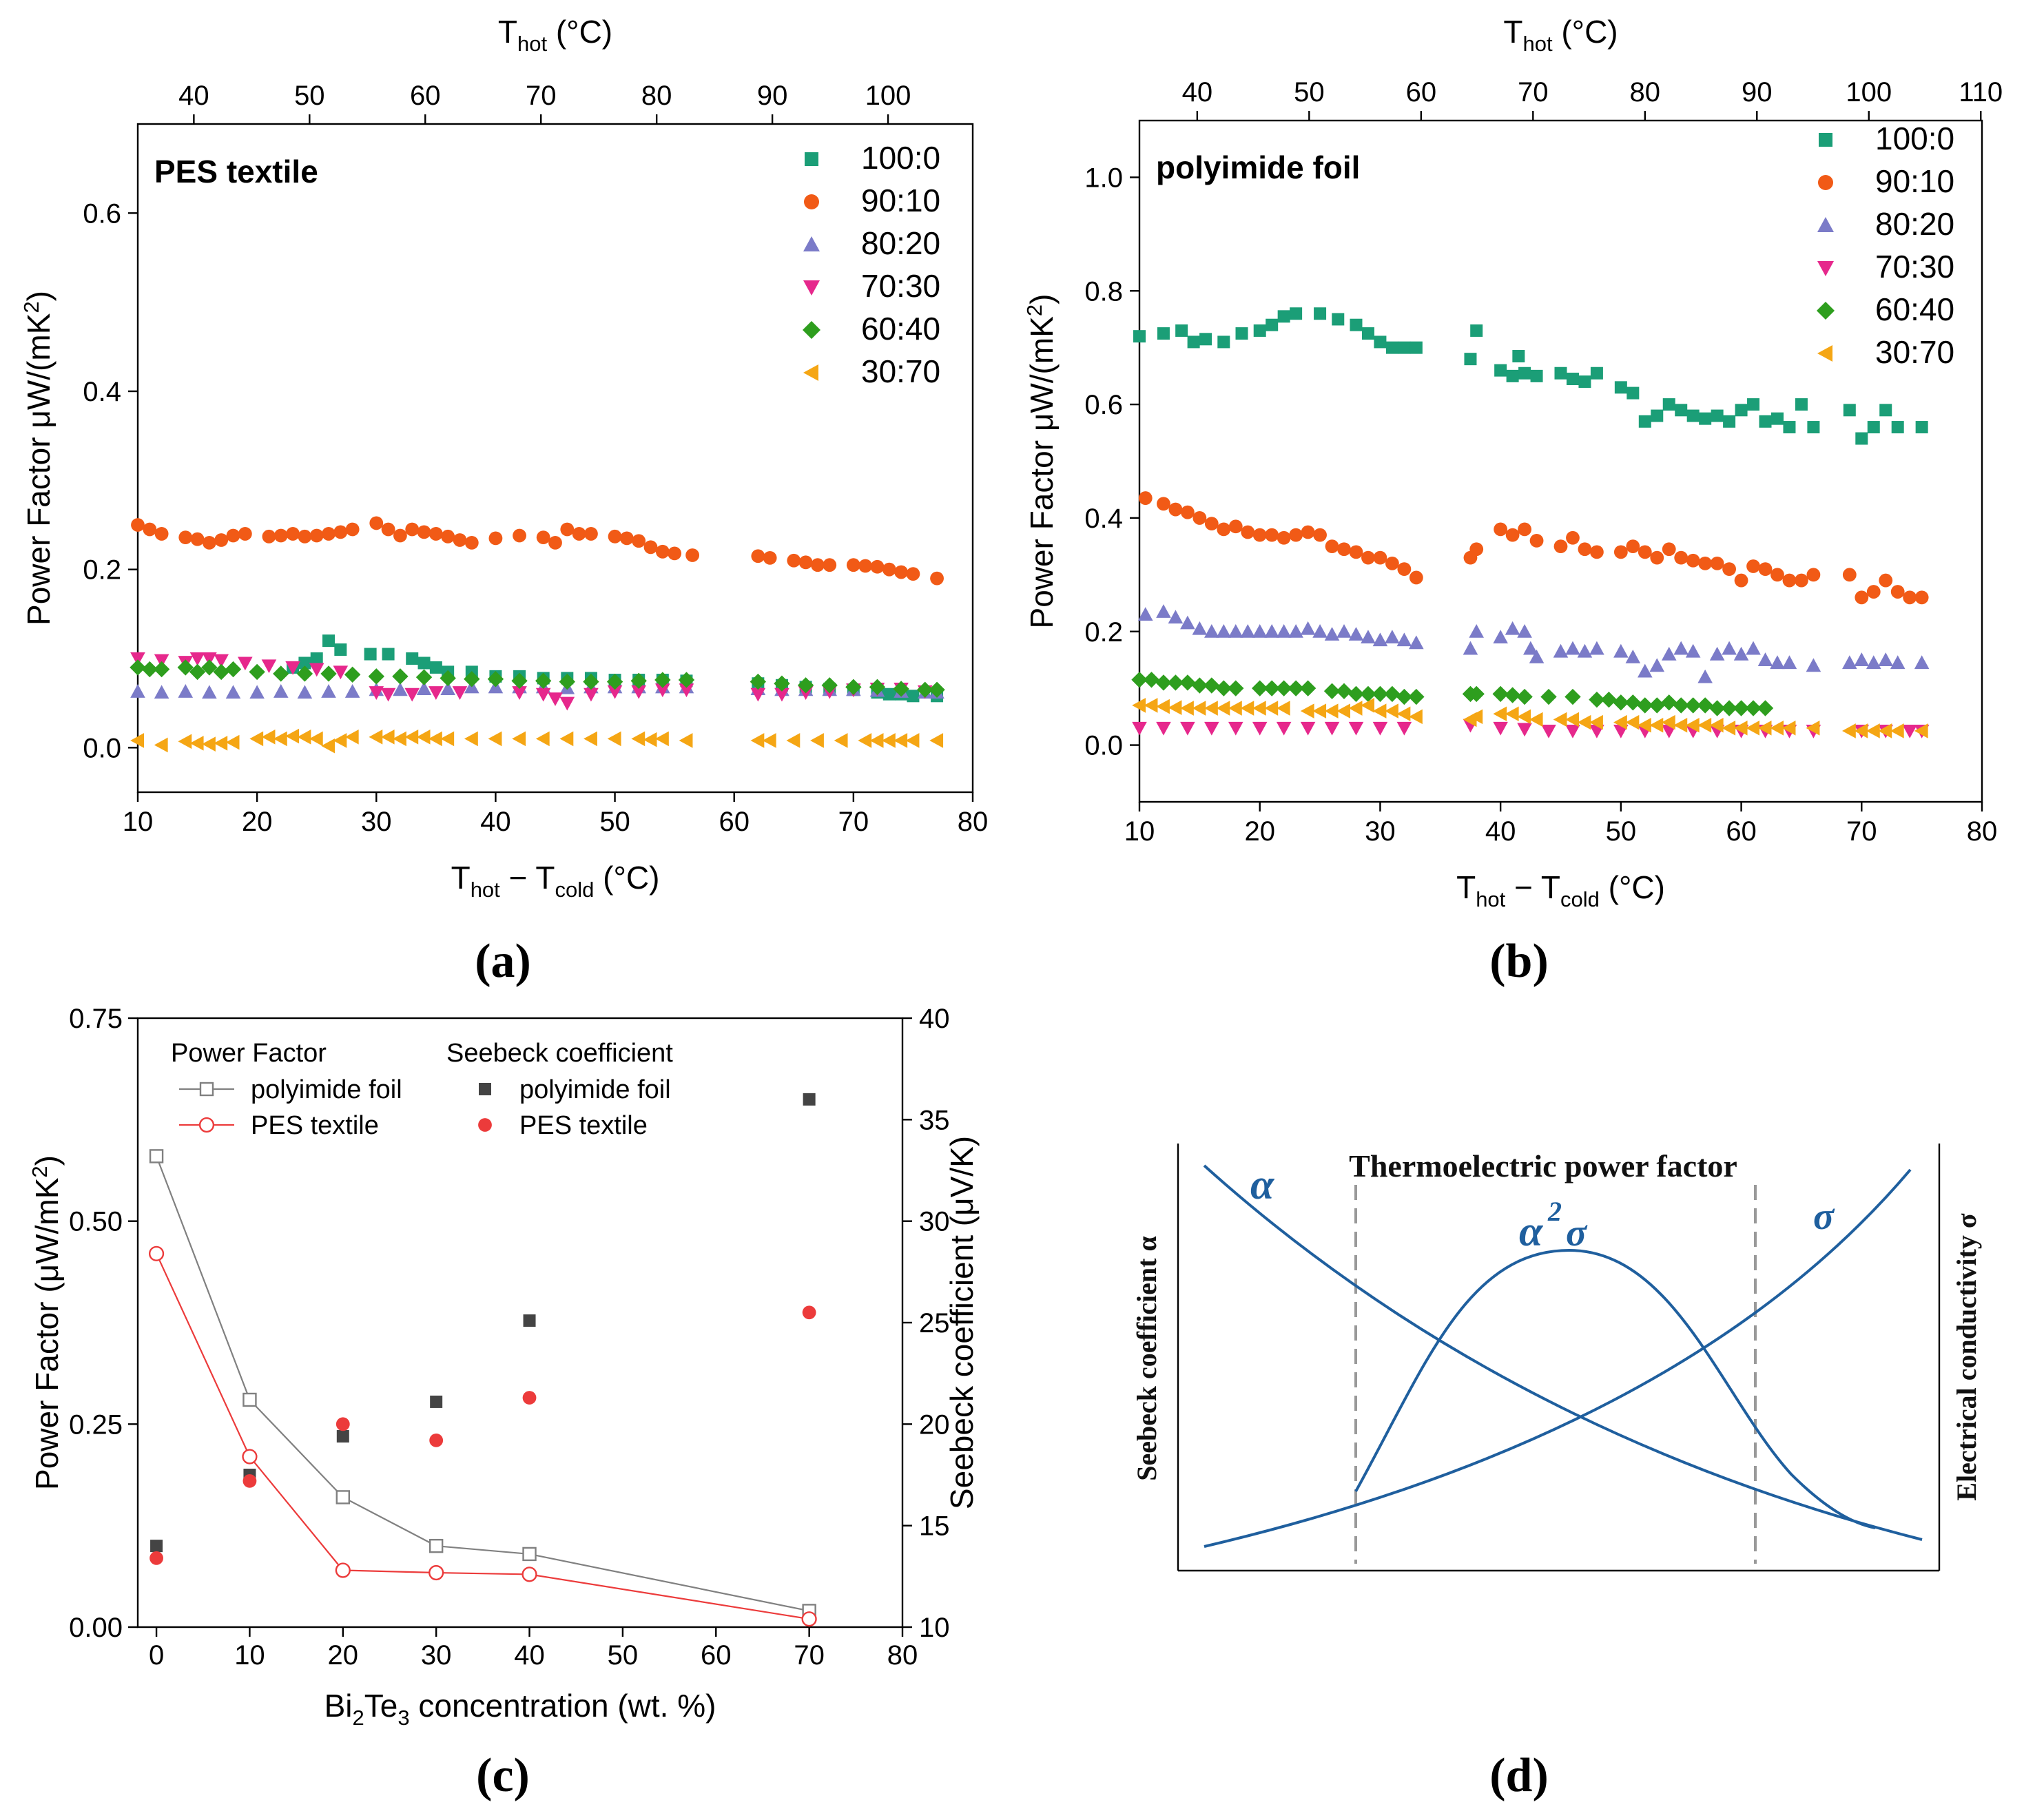  Describe the element at coordinates (934, 1526) in the screenshot. I see `y2-tick-label: 15` at that location.